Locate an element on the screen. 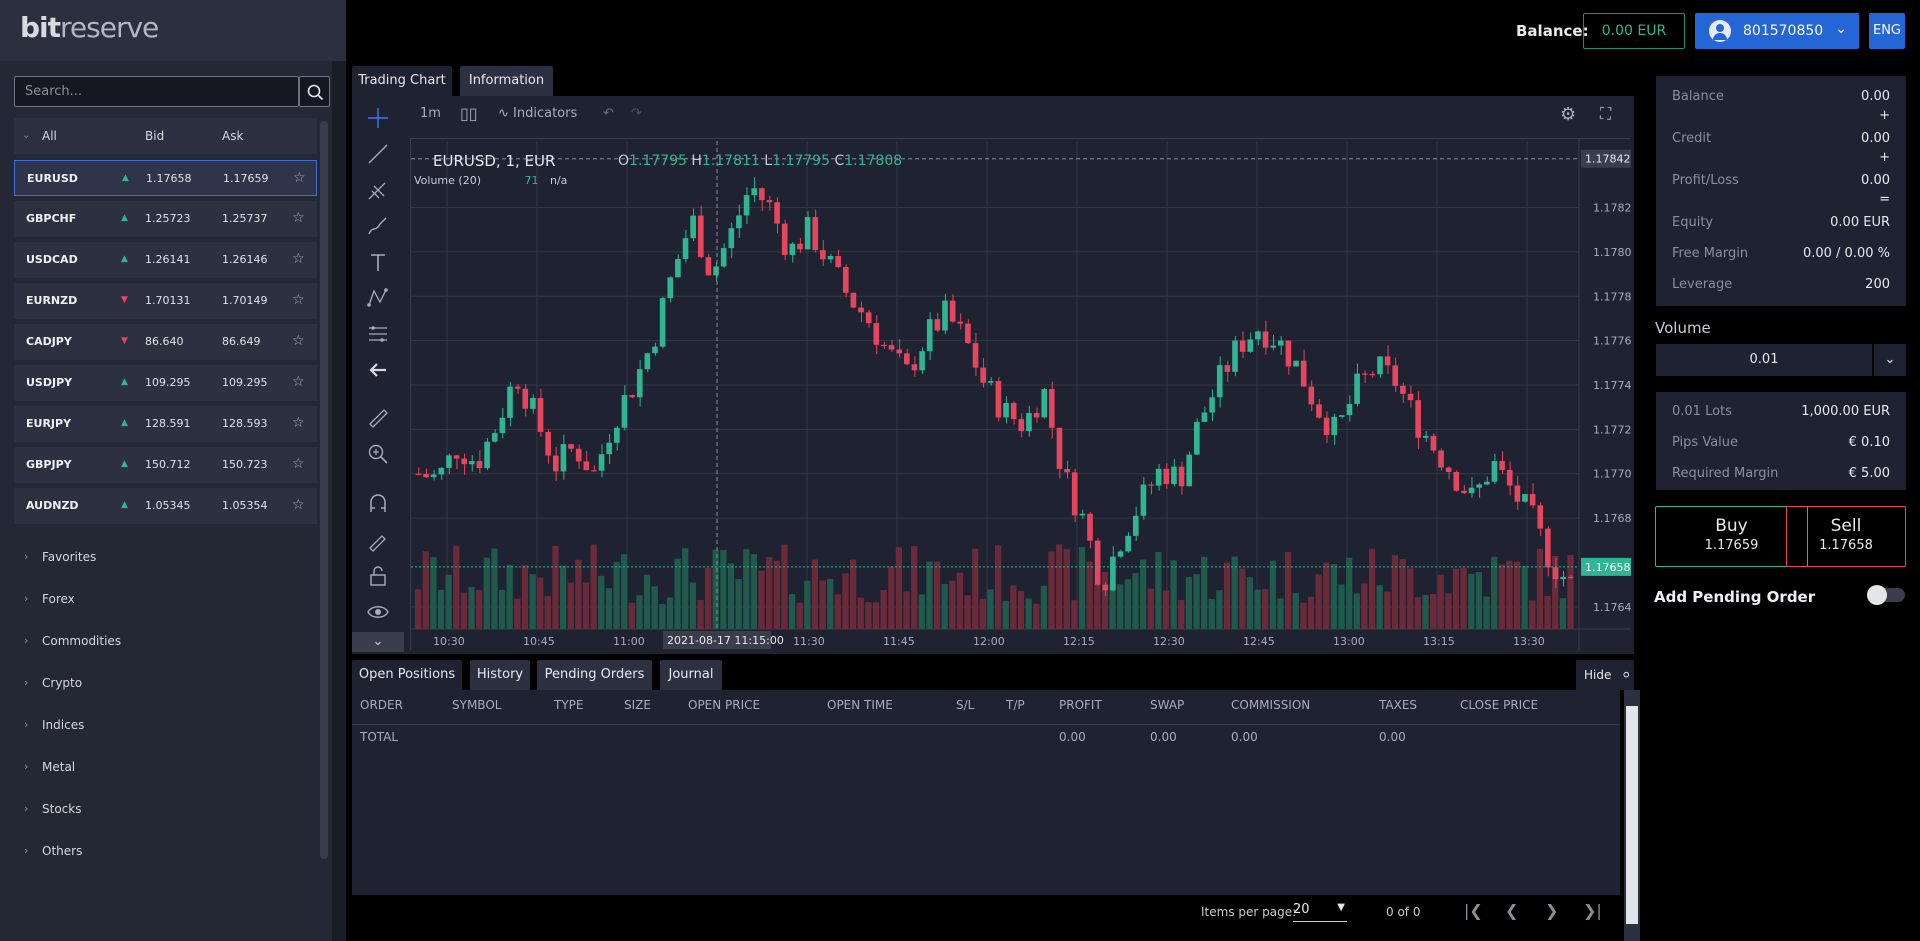  symbol-row-gbpjpy: GBPJPY ▲ 150.712 150.723 ☆ is located at coordinates (165, 465).